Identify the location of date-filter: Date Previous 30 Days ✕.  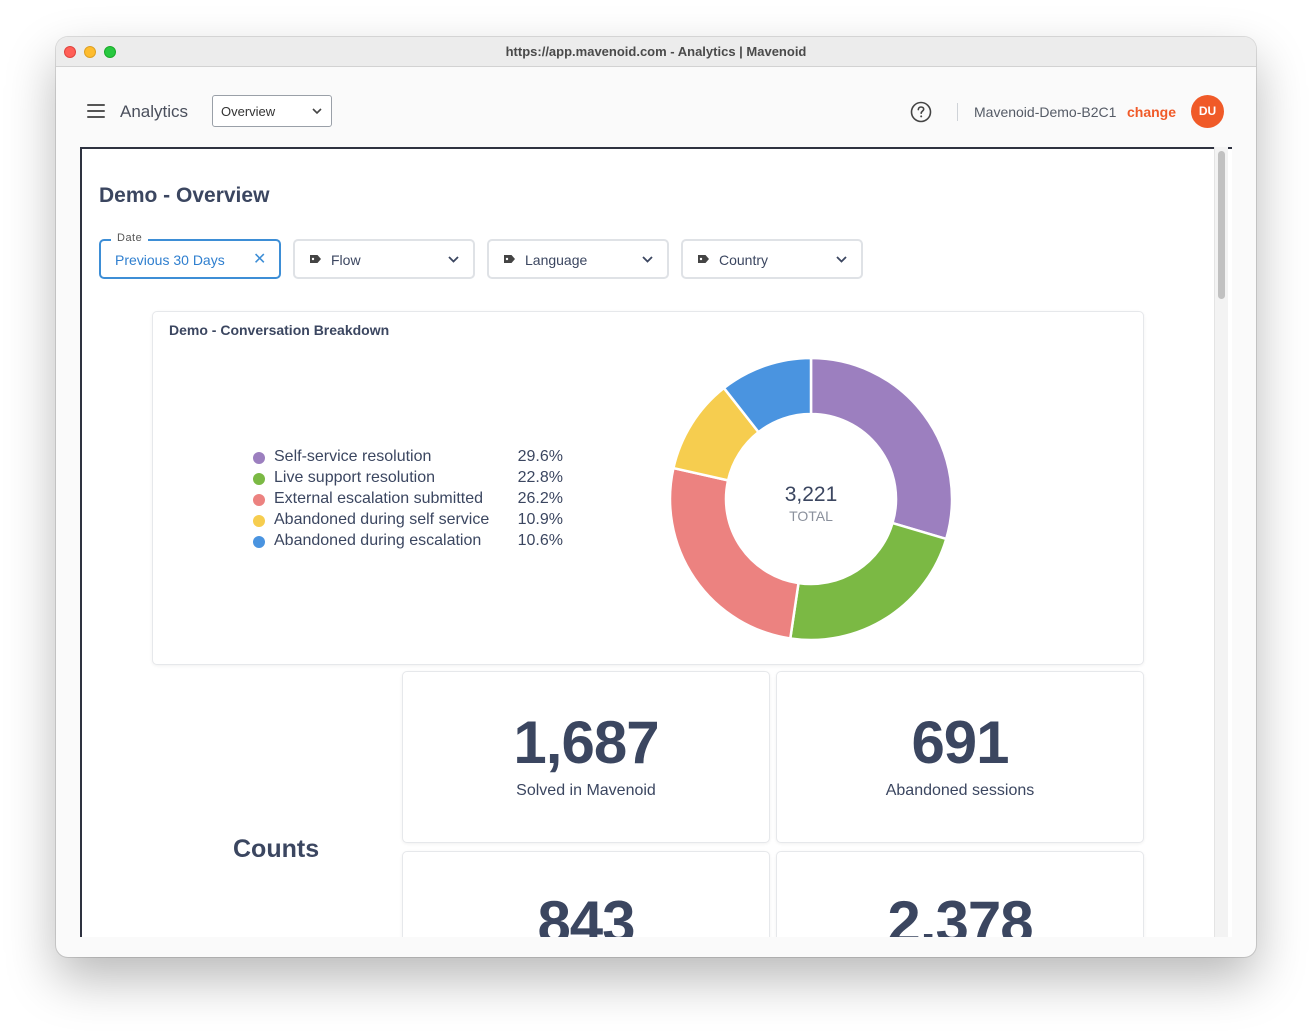
(190, 255).